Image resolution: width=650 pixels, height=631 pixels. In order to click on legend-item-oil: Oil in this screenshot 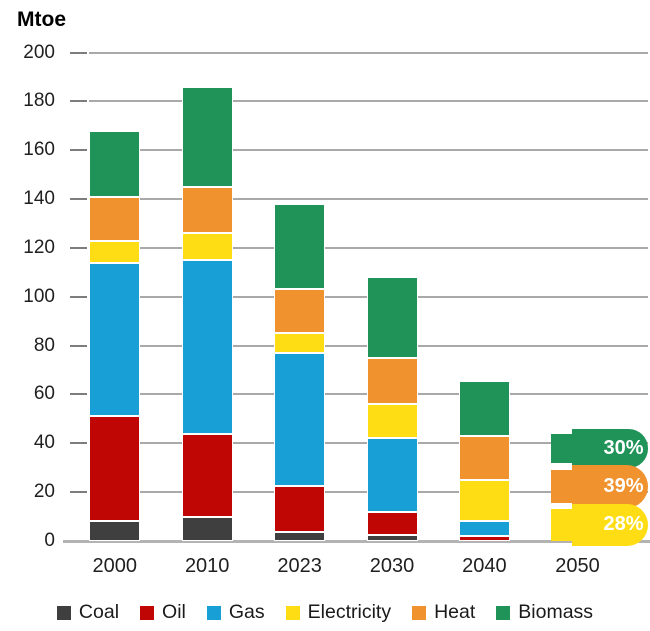, I will do `click(163, 612)`.